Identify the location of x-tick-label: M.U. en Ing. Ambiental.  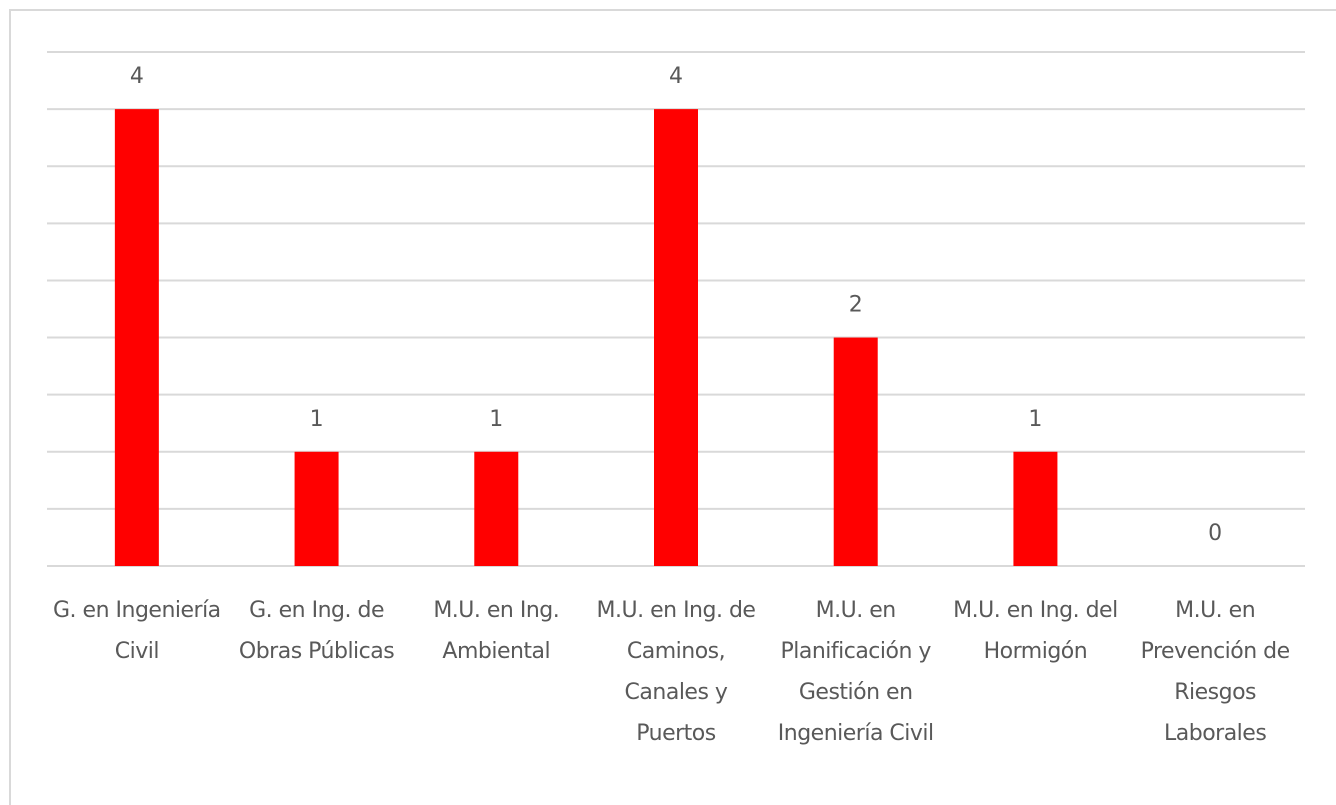
(496, 631).